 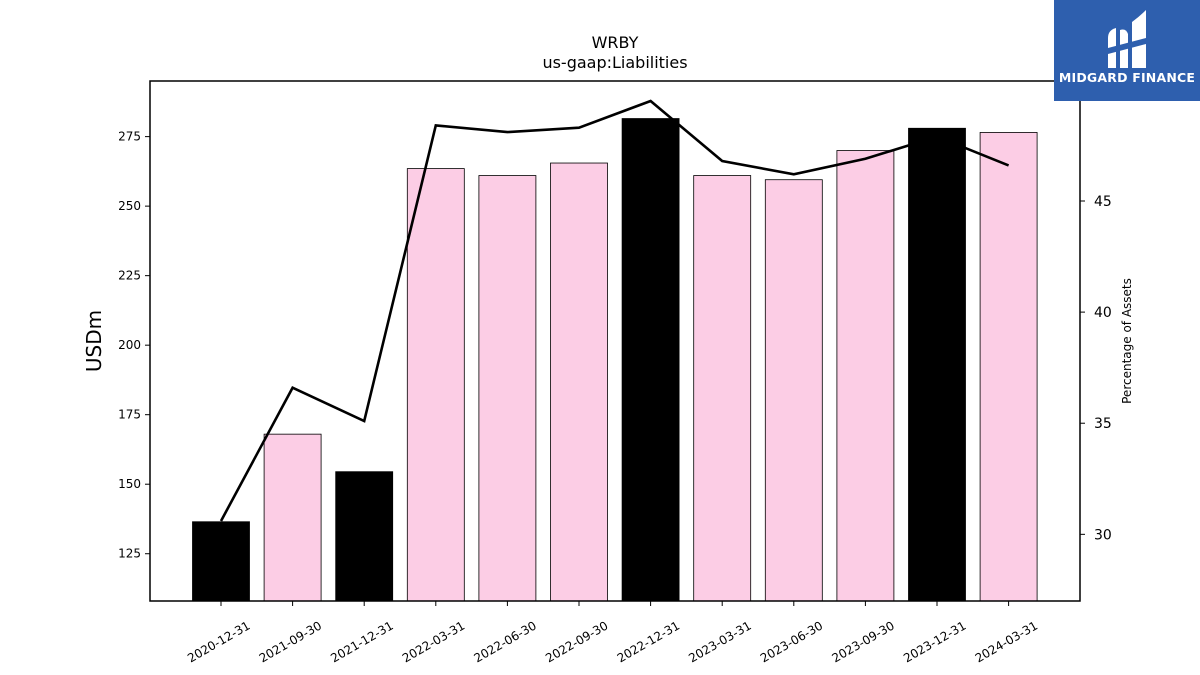 What do you see at coordinates (1127, 341) in the screenshot?
I see `y2-axis-label: Percentage of Assets` at bounding box center [1127, 341].